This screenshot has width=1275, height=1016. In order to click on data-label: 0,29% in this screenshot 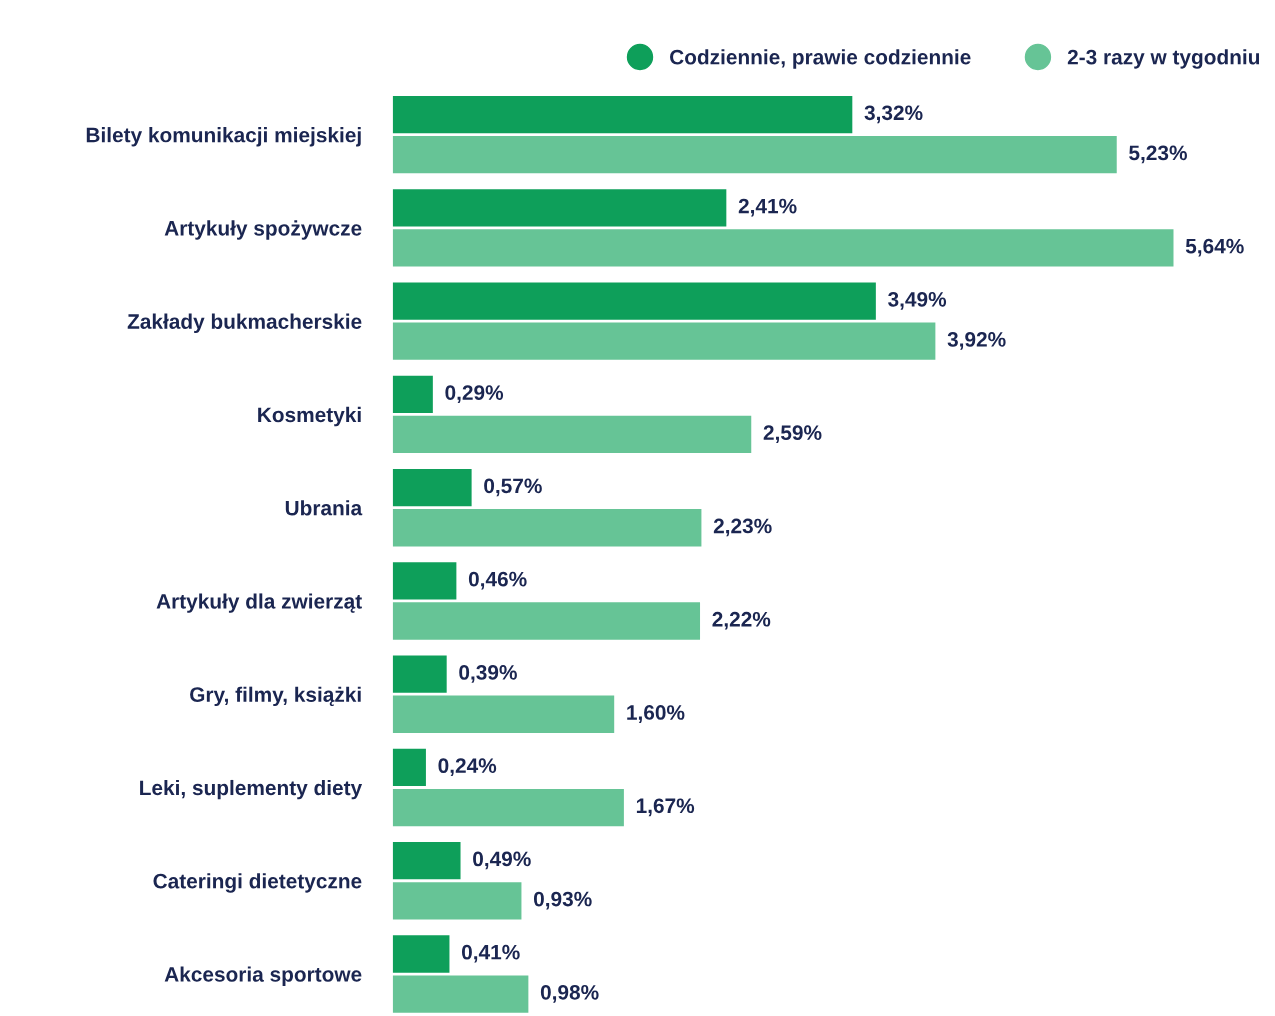, I will do `click(474, 394)`.